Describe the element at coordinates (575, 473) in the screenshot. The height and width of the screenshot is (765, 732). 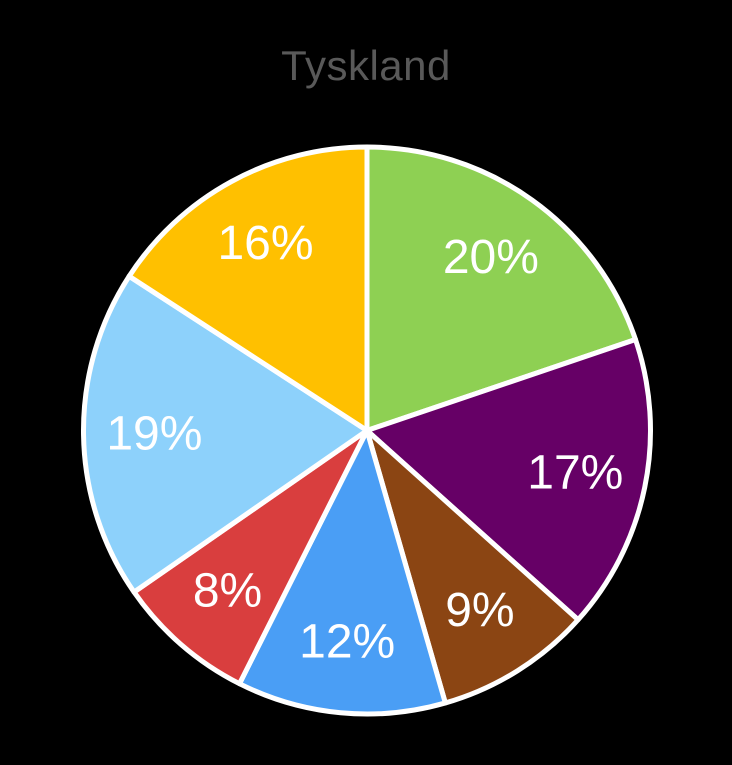
I see `slice-label: 17%` at that location.